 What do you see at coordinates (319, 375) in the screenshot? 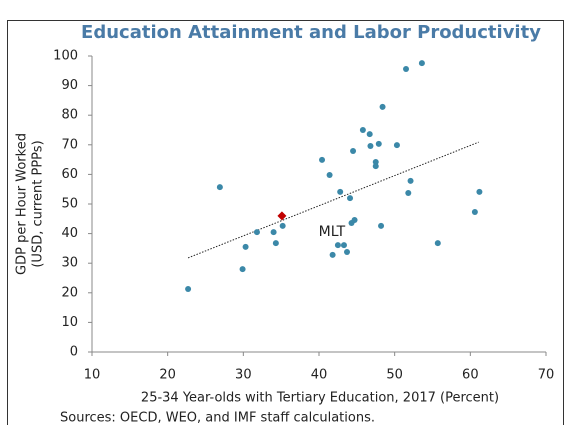
I see `x-tick-label: 40` at bounding box center [319, 375].